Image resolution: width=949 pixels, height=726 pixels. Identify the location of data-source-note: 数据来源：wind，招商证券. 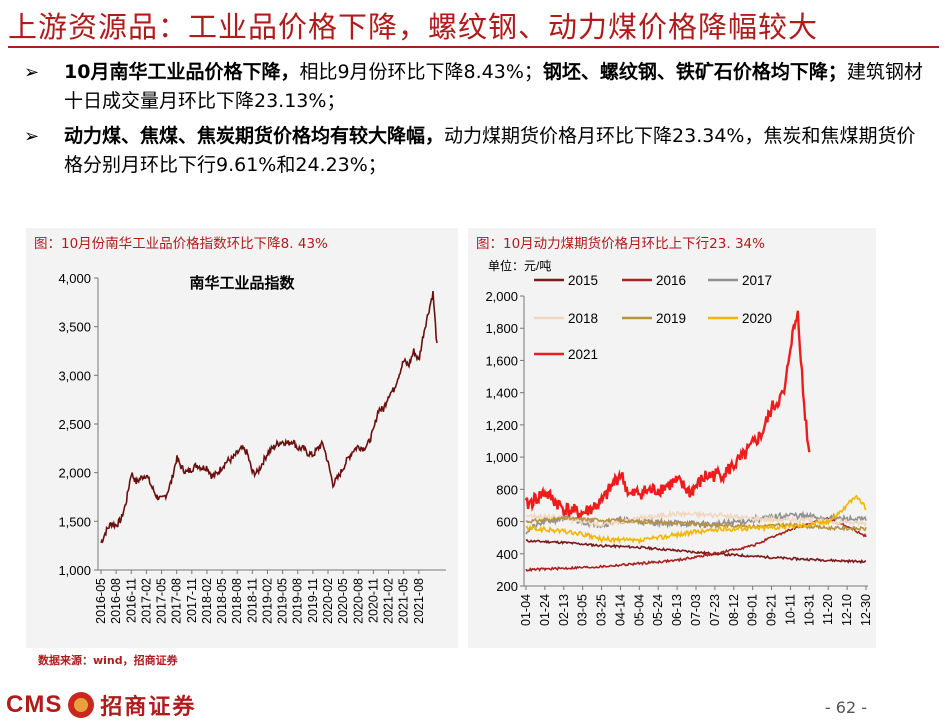
(108, 660).